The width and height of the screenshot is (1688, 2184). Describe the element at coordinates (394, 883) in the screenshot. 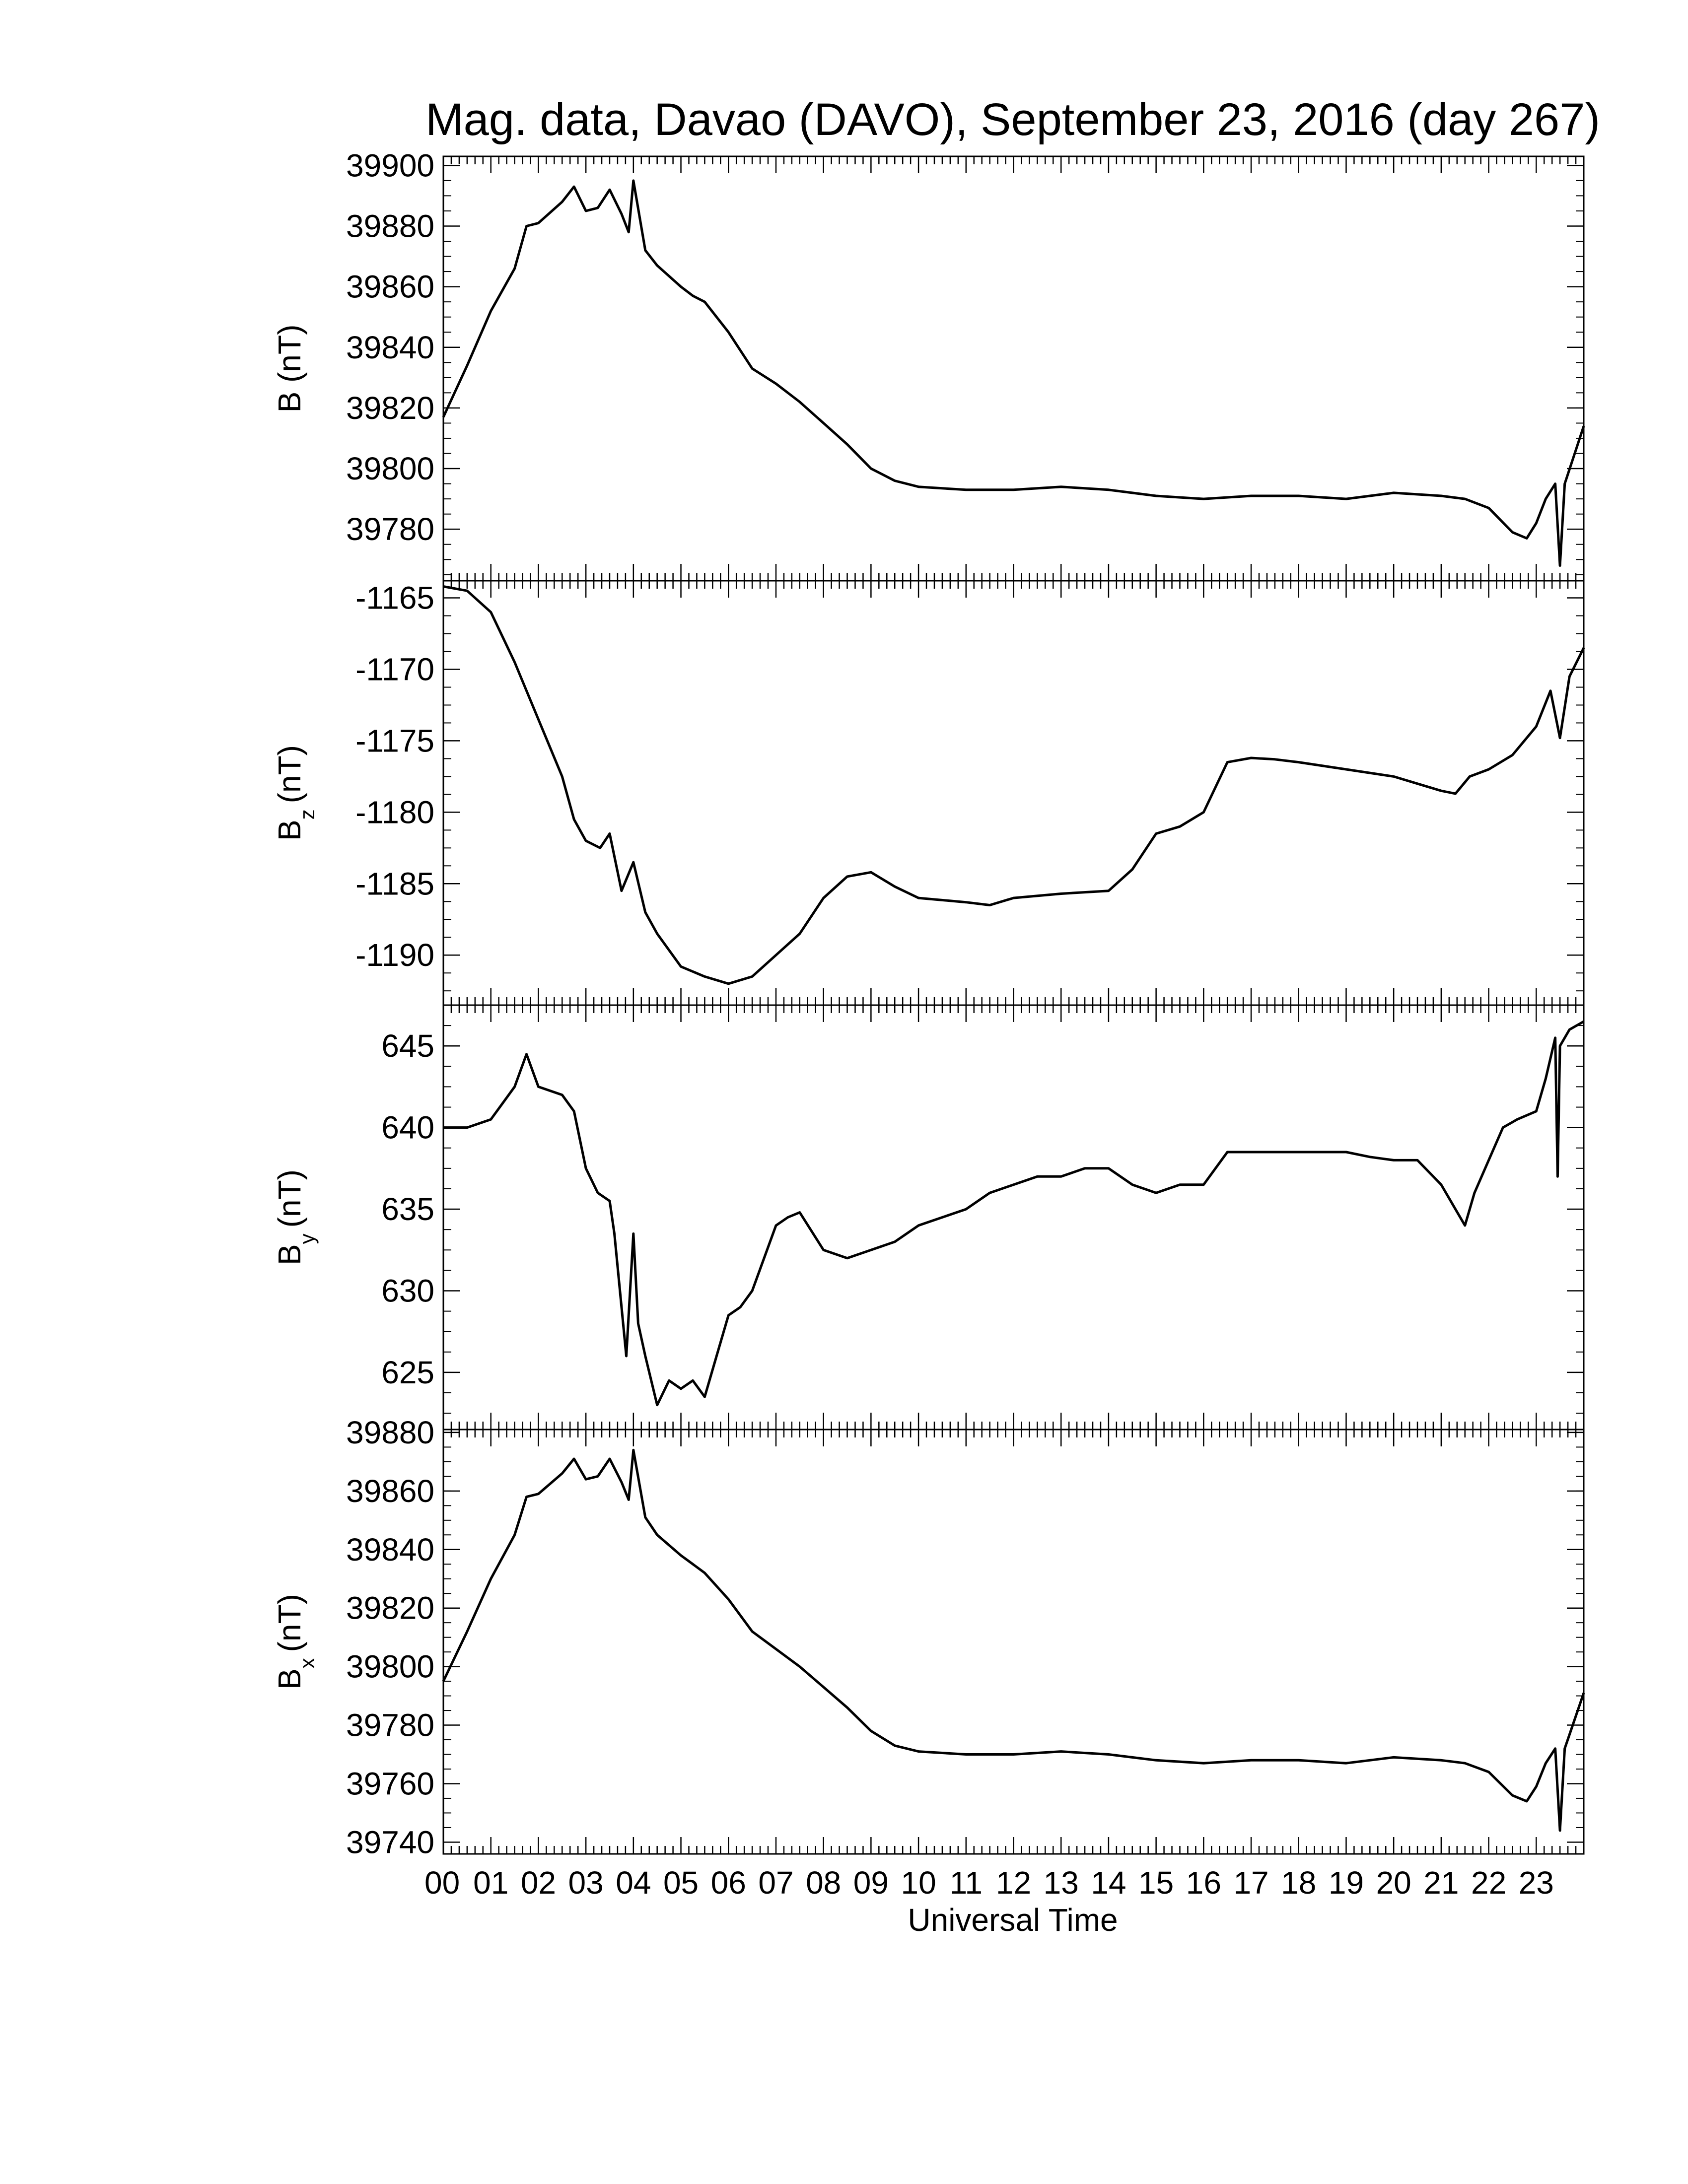

I see `y-tick-label: -1185` at that location.